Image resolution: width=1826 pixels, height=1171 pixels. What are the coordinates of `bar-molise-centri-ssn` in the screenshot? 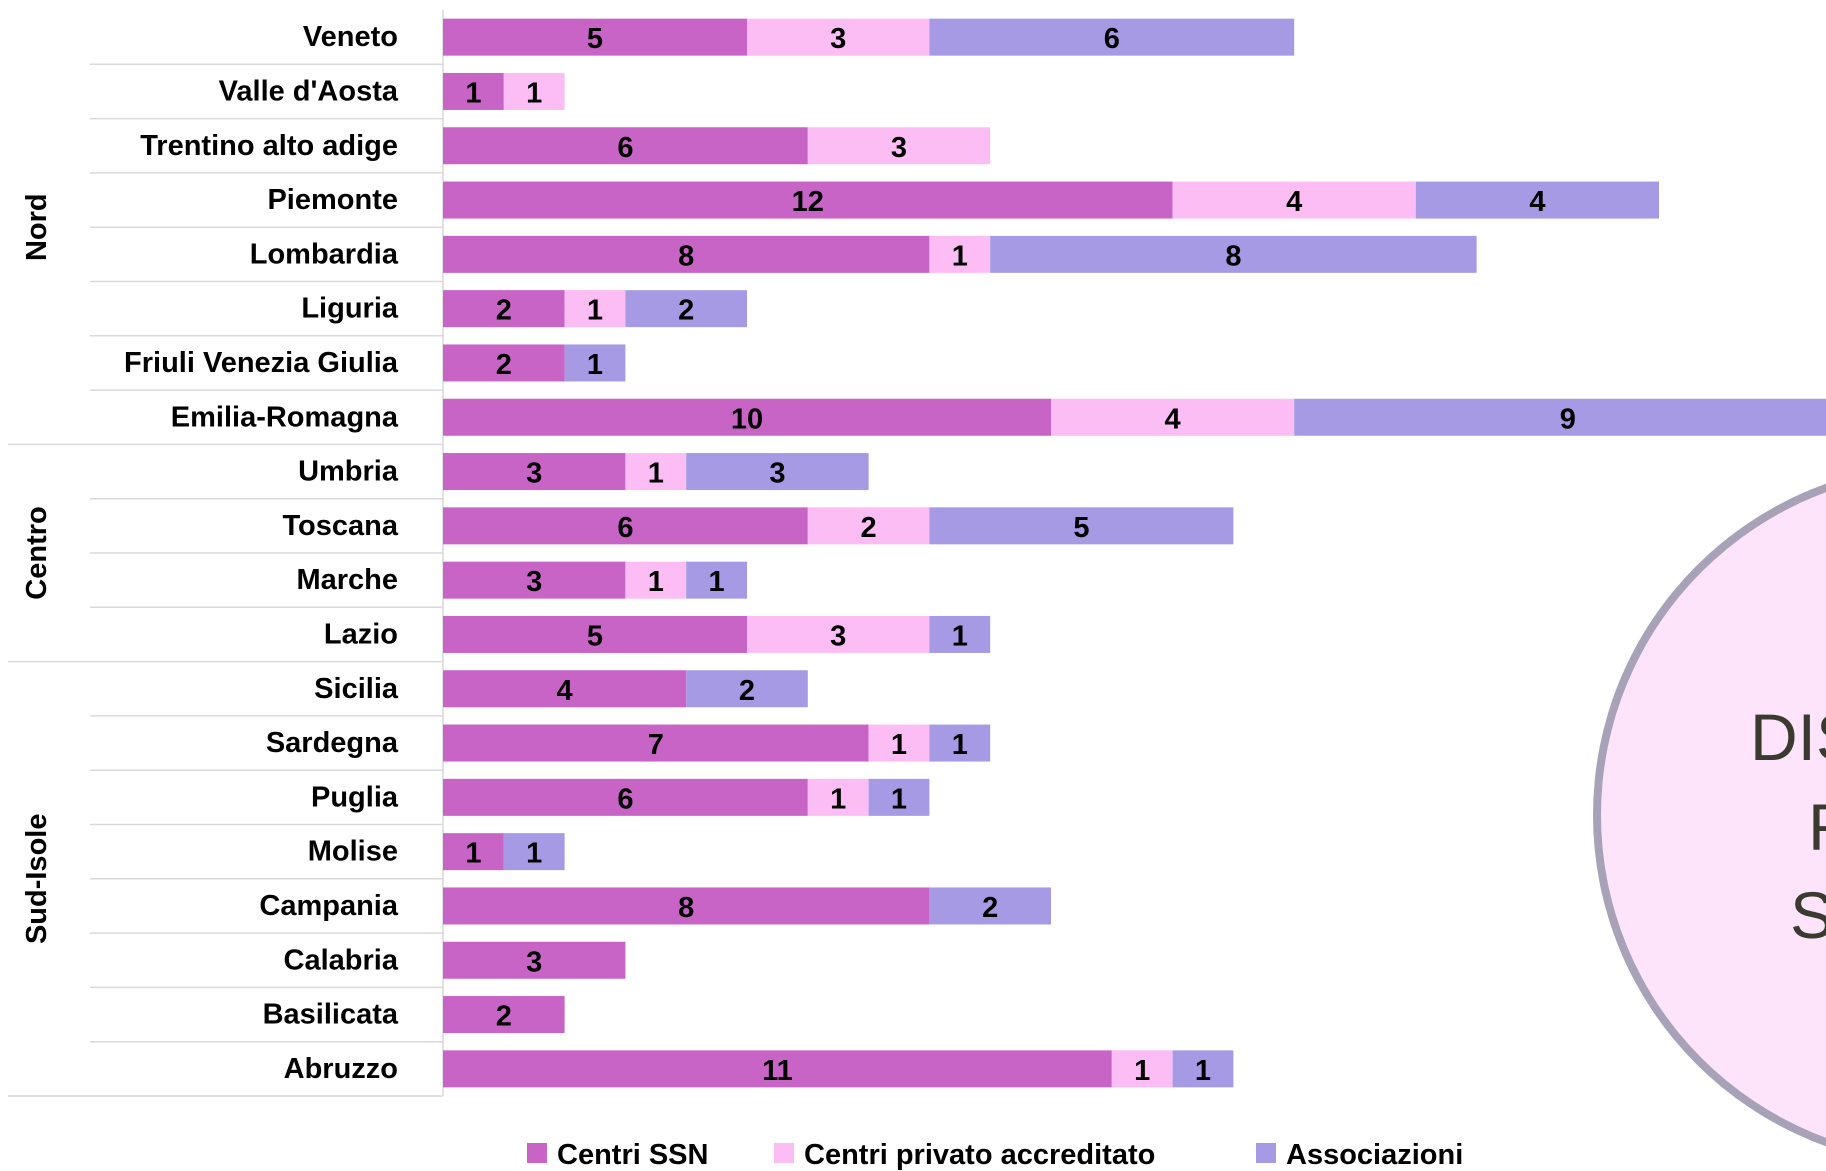 It's located at (473, 852).